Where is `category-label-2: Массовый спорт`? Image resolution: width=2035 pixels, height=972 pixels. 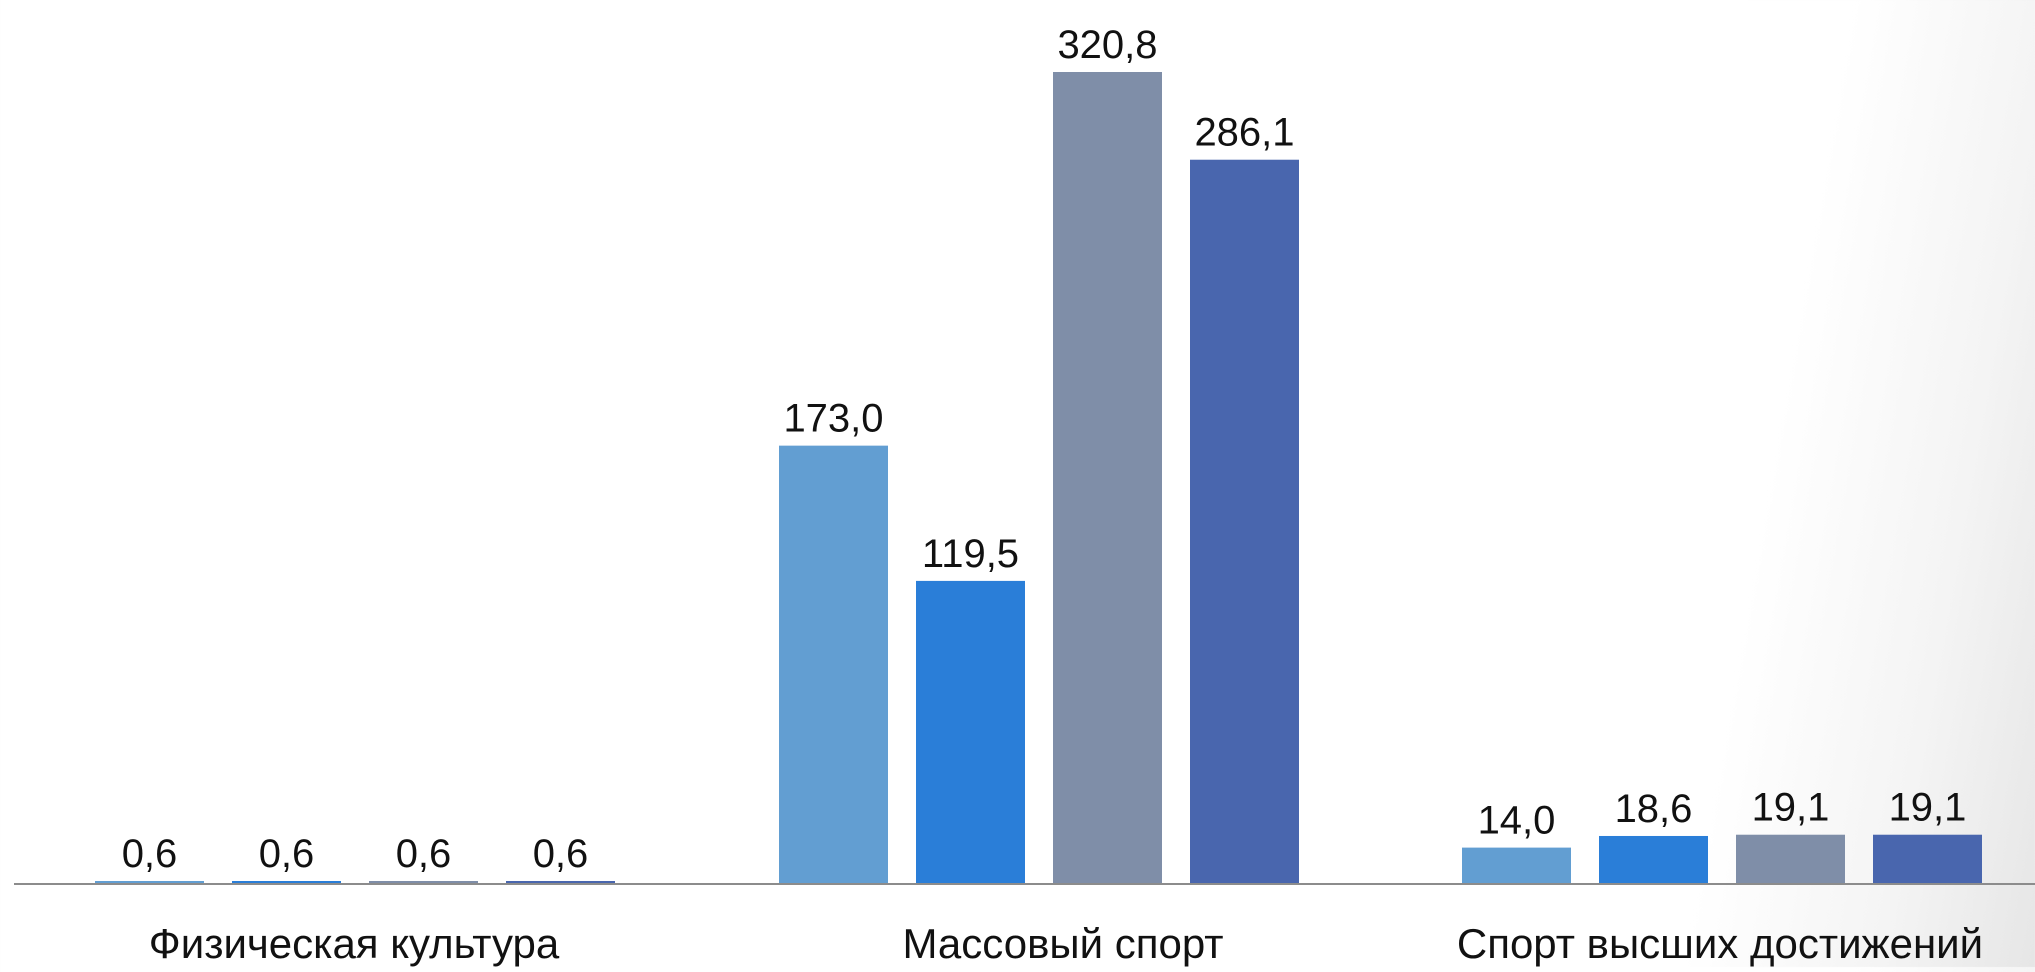
category-label-2: Массовый спорт is located at coordinates (1062, 943).